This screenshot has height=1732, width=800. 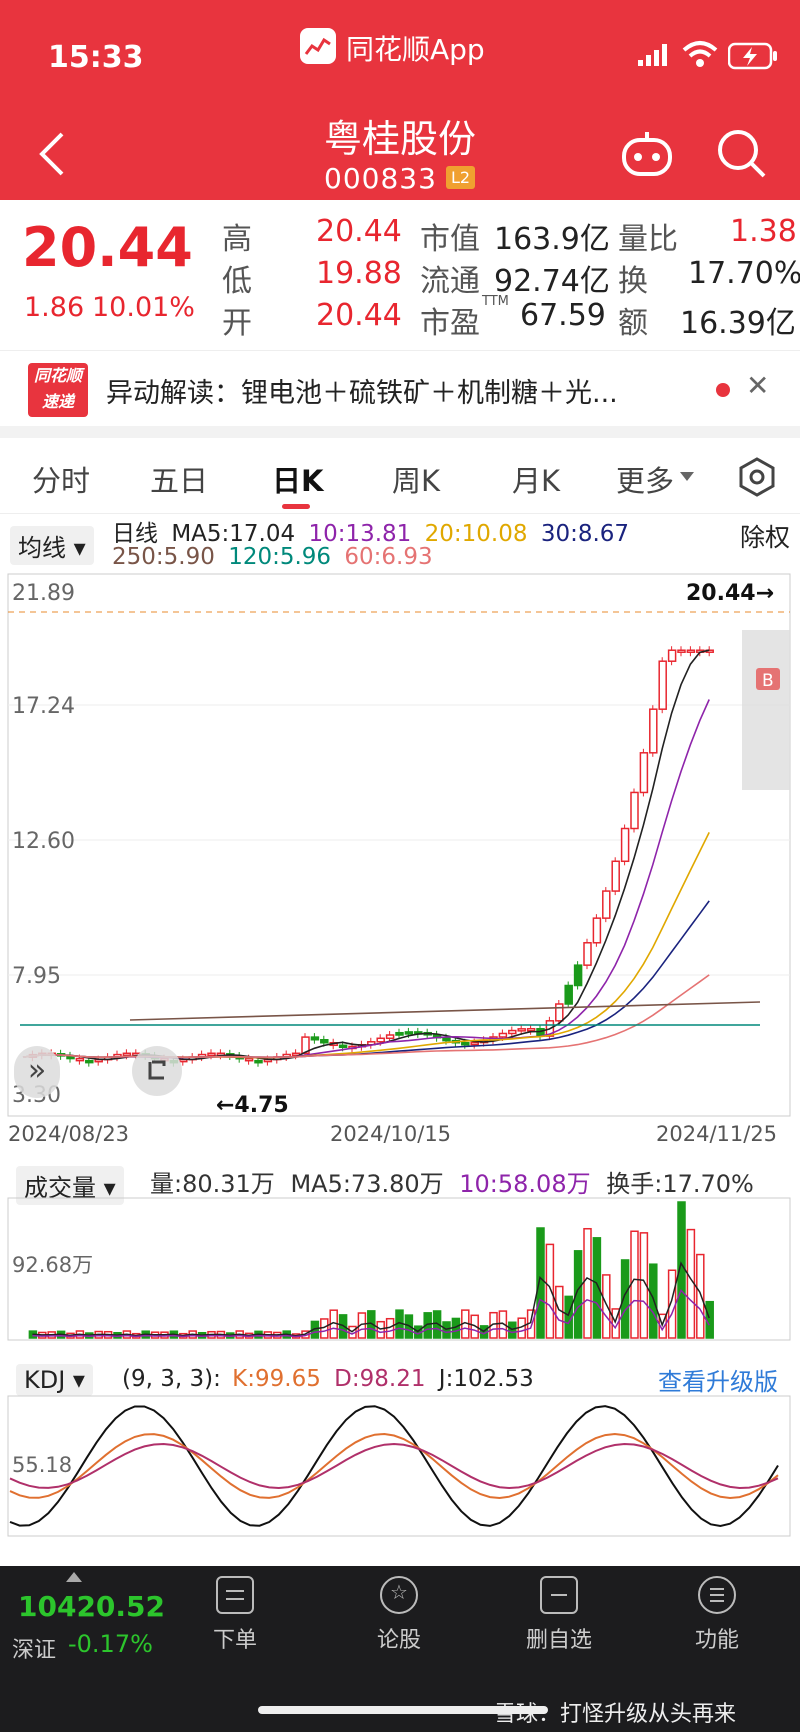 What do you see at coordinates (400, 1269) in the screenshot?
I see `volume-chart: 92.68万` at bounding box center [400, 1269].